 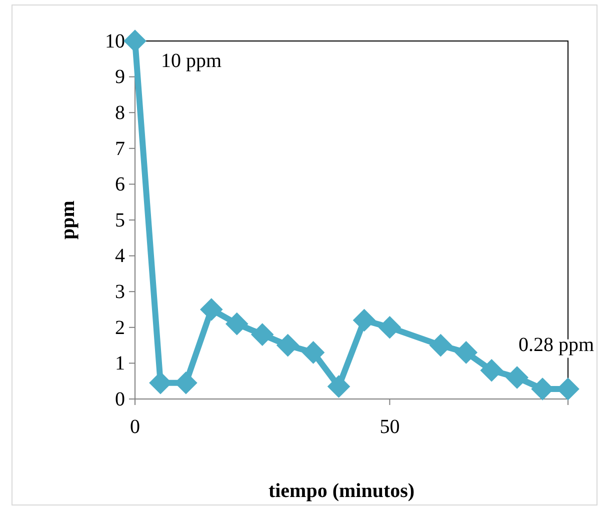 What do you see at coordinates (390, 427) in the screenshot?
I see `x-tick-label: 50` at bounding box center [390, 427].